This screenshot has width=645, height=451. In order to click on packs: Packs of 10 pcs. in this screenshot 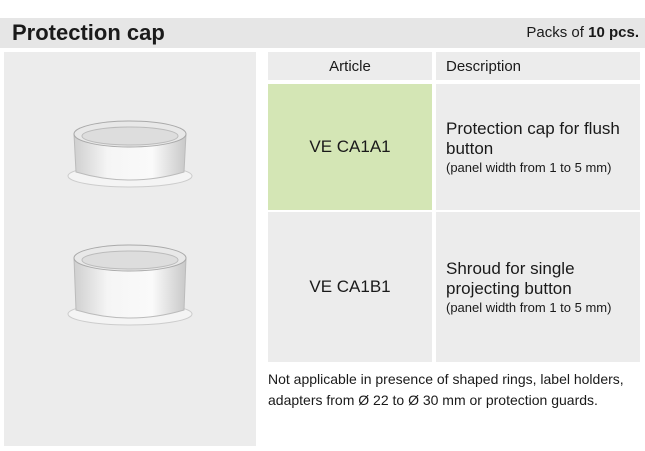, I will do `click(582, 33)`.